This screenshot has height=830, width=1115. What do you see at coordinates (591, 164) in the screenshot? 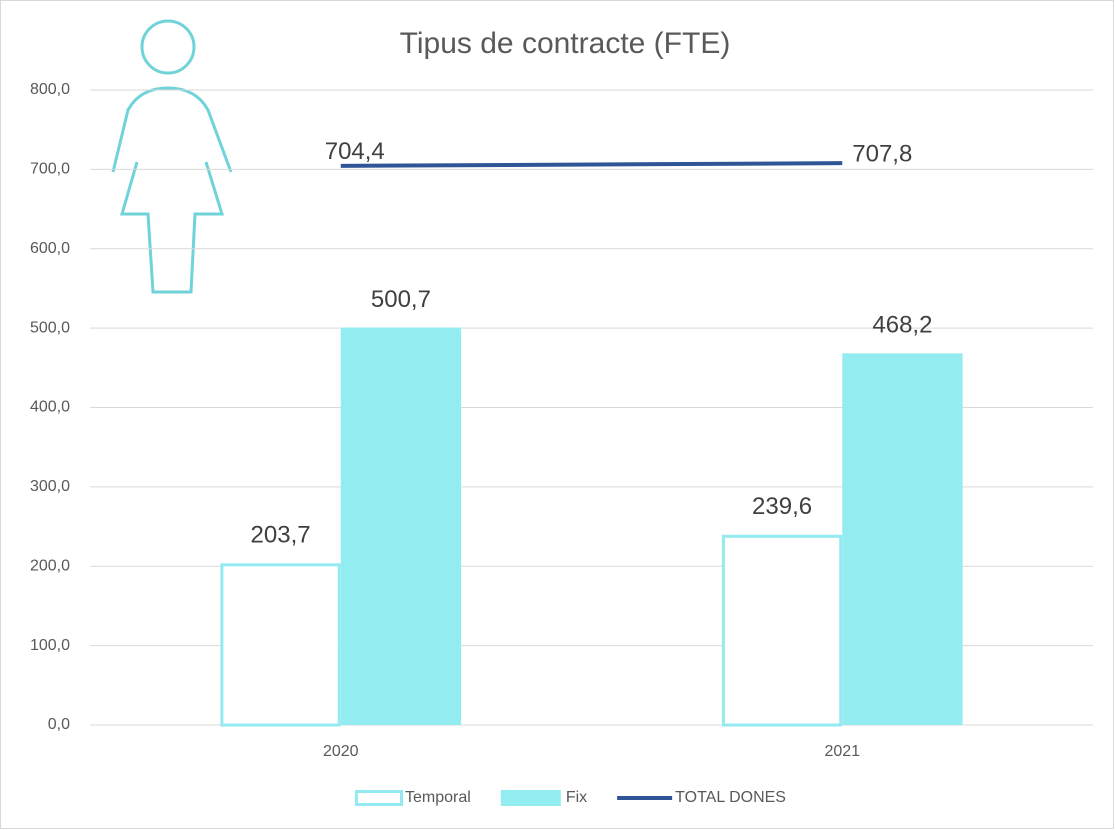
I see `line` at bounding box center [591, 164].